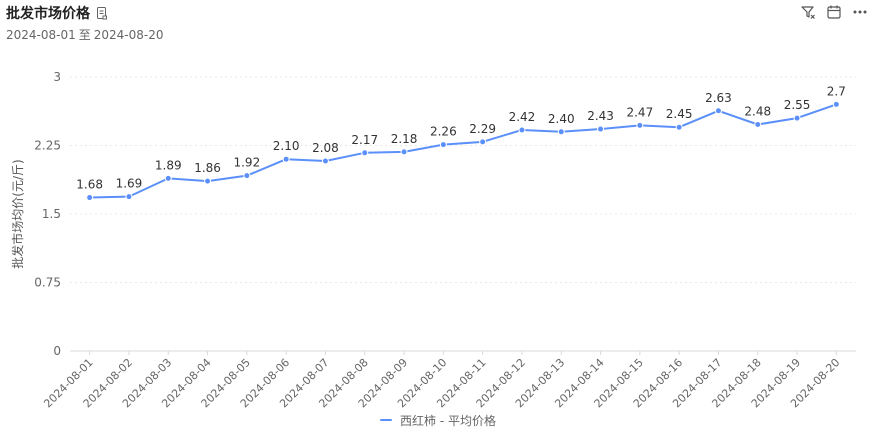 The width and height of the screenshot is (876, 433). I want to click on legend-label: 西红柿 - 平均价格, so click(448, 420).